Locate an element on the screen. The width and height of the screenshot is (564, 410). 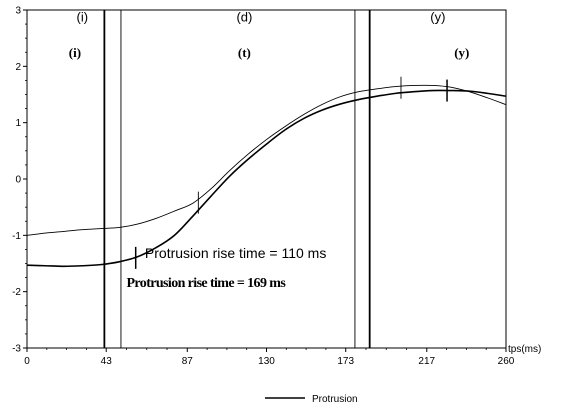
legend-label: Protrusion is located at coordinates (335, 399).